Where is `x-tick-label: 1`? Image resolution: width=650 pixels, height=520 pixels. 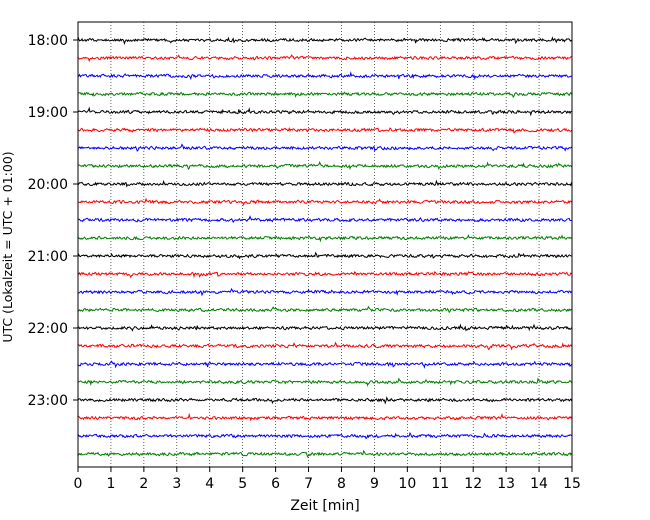 x-tick-label: 1 is located at coordinates (110, 484).